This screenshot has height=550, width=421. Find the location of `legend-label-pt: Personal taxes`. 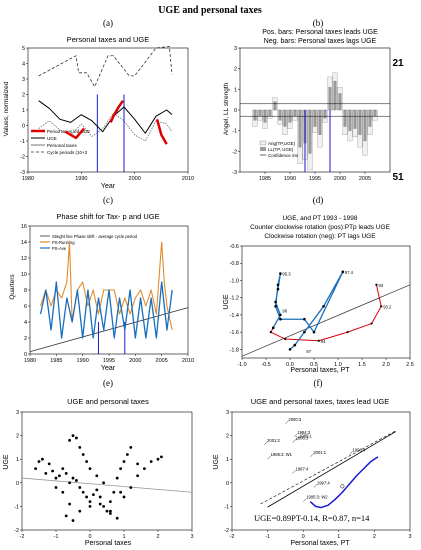

legend-label-pt: Personal taxes is located at coordinates (62, 145).